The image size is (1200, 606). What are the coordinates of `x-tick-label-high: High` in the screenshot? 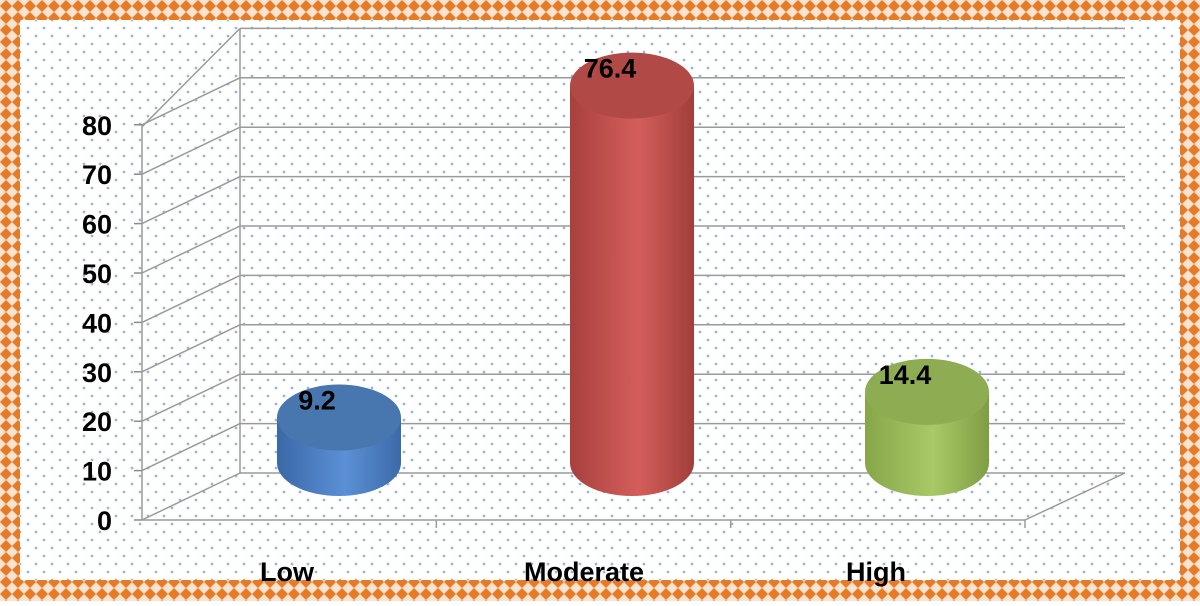 It's located at (876, 572).